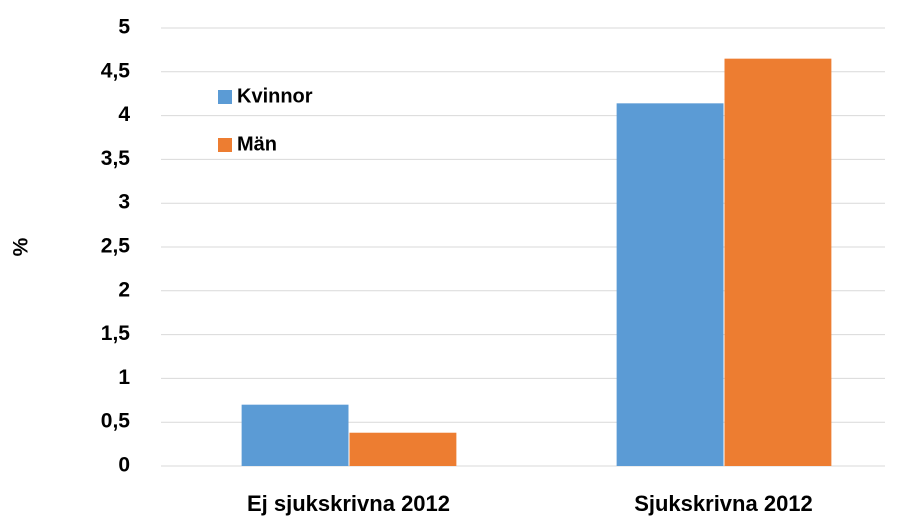 This screenshot has width=900, height=519. What do you see at coordinates (116, 246) in the screenshot?
I see `y-tick-label: 2,5` at bounding box center [116, 246].